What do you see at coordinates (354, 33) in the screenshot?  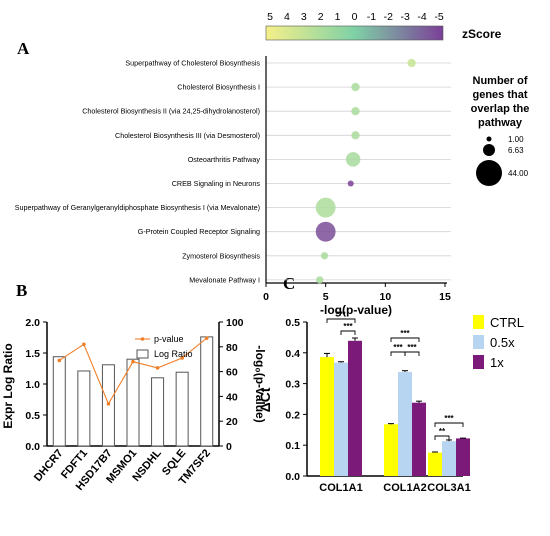 I see `colorbar-gradient` at bounding box center [354, 33].